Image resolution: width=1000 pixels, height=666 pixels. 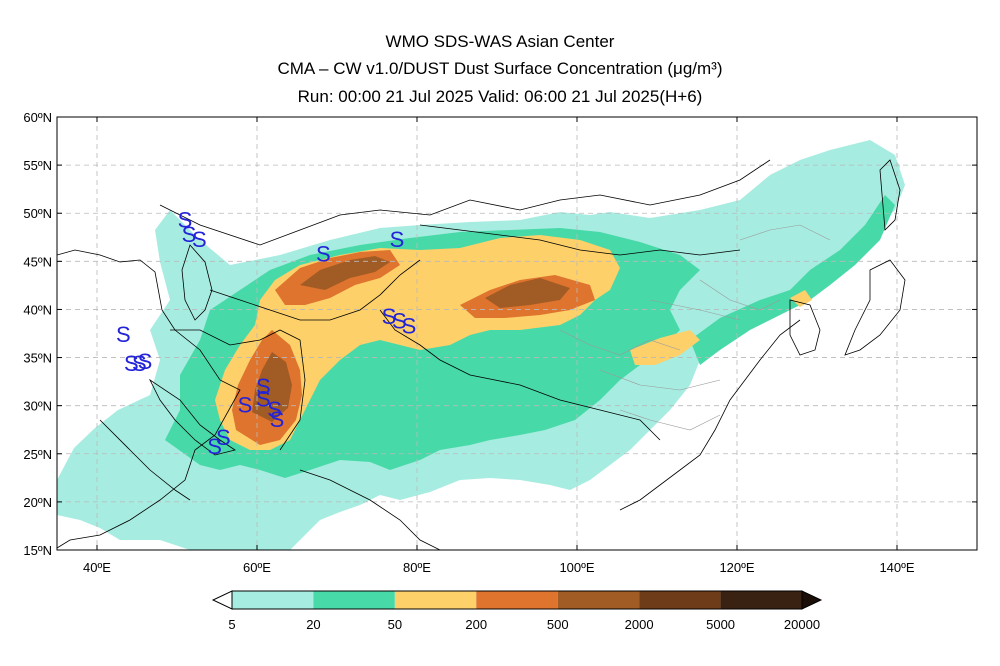 I want to click on lat-tick-label: 25ºN, so click(x=37, y=454).